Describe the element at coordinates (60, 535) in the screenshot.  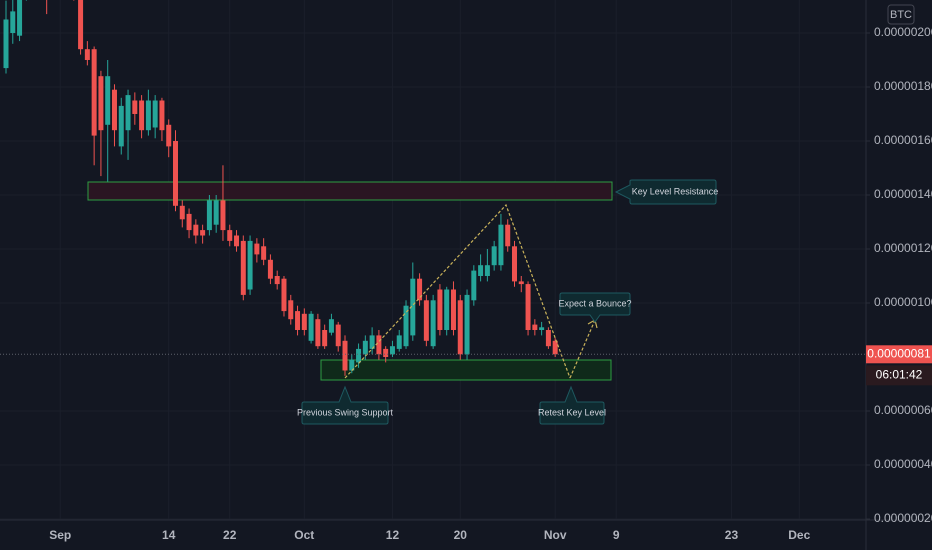
I see `x-tick-label: Sep` at that location.